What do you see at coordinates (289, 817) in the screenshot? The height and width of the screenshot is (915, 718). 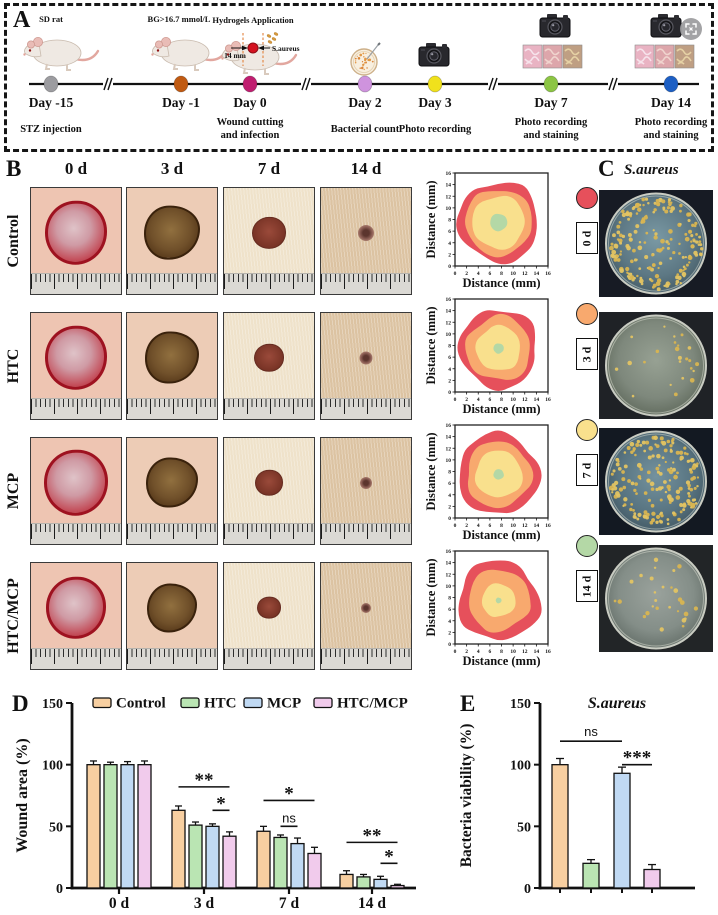 I see `svg-text: ns` at bounding box center [289, 817].